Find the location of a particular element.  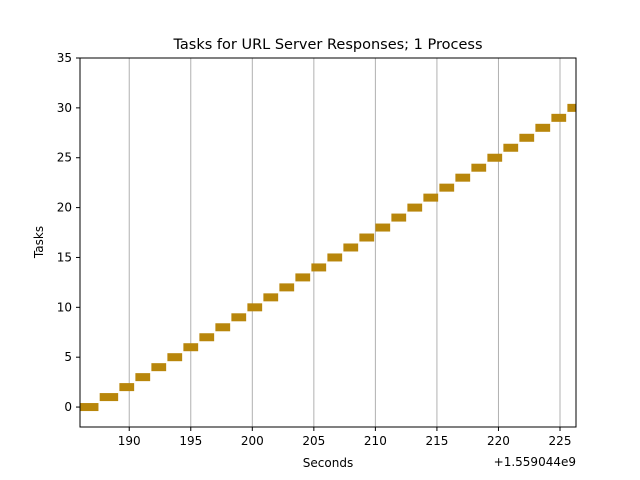

x-tick-label: 195 is located at coordinates (190, 441).